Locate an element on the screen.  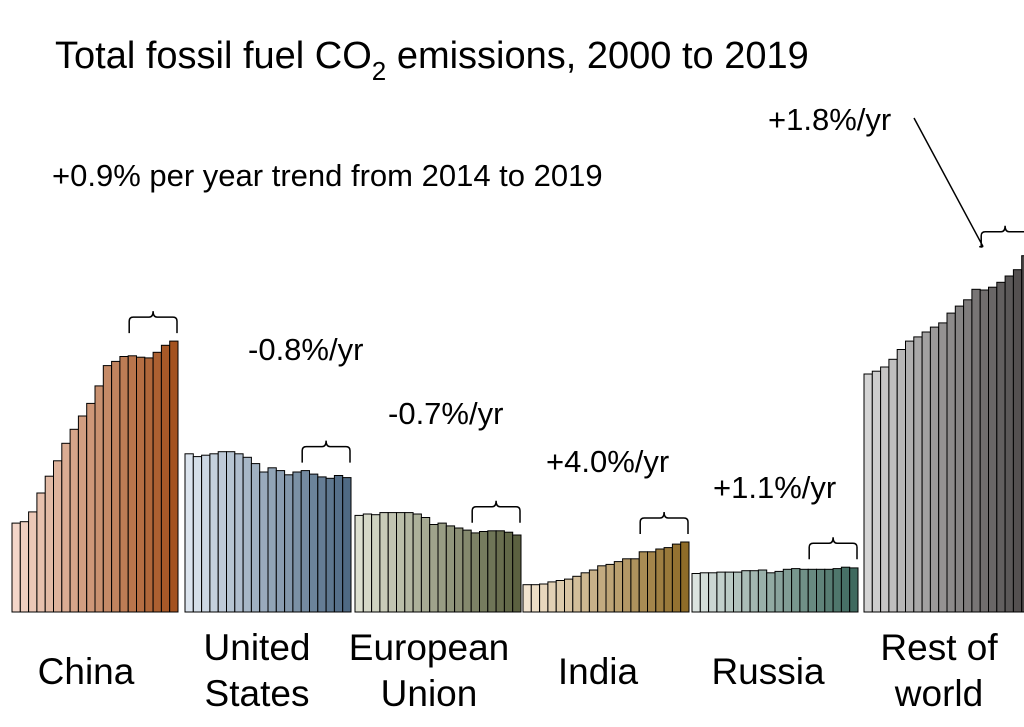
trend-leader-line-rest-of-world is located at coordinates (948, 182).